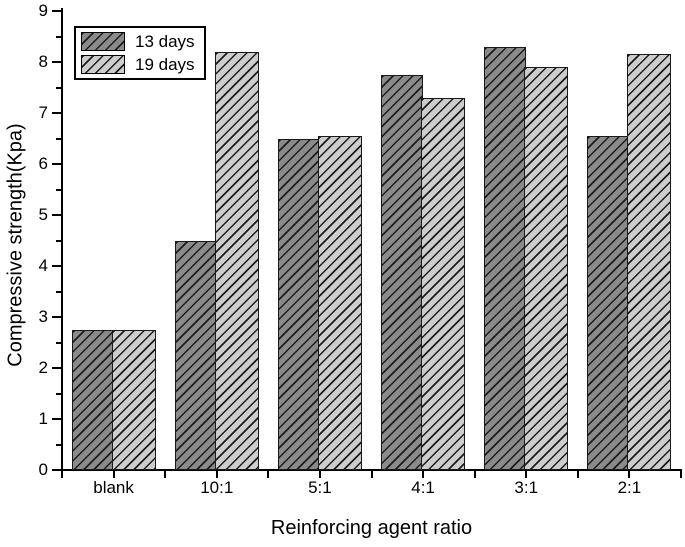 This screenshot has height=547, width=685. What do you see at coordinates (320, 487) in the screenshot?
I see `x-axis-category-label: 5:1` at bounding box center [320, 487].